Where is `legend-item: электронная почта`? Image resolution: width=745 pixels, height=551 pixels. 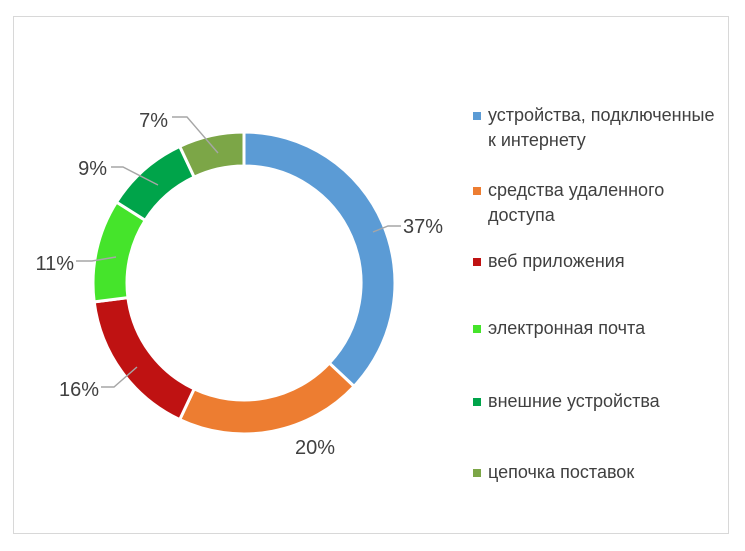 legend-item: электронная почта is located at coordinates (559, 328).